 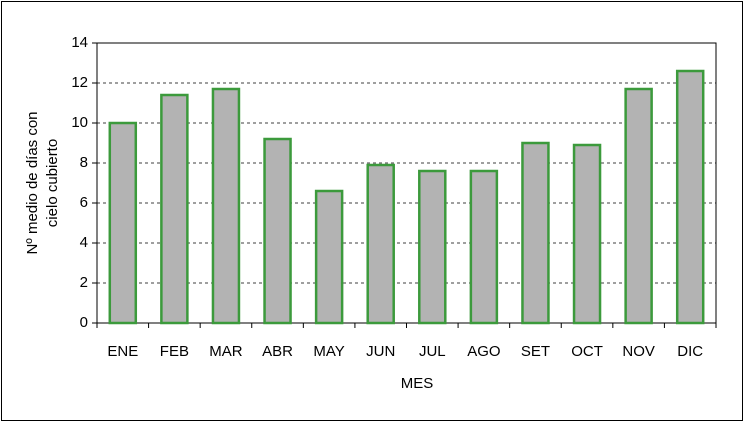 What do you see at coordinates (380, 351) in the screenshot?
I see `x-tick-label: JUN` at bounding box center [380, 351].